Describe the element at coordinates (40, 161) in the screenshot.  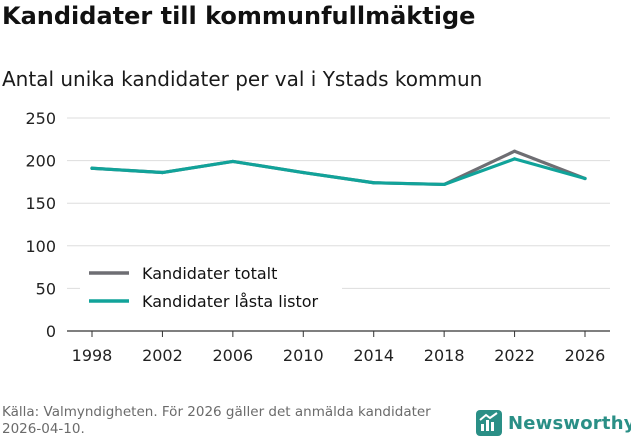
I see `y-tick-label: 200` at that location.